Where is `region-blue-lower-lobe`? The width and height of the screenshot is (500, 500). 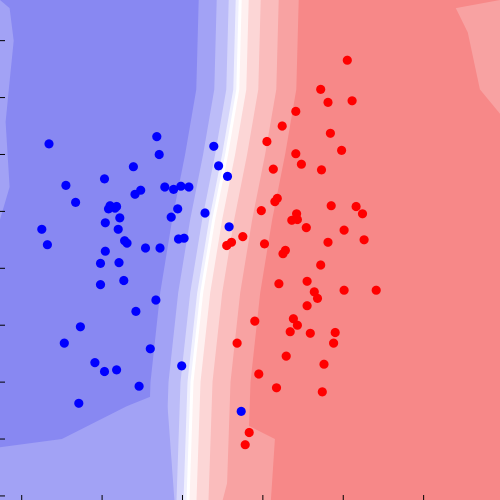 region-blue-lower-lobe is located at coordinates (87, 445).